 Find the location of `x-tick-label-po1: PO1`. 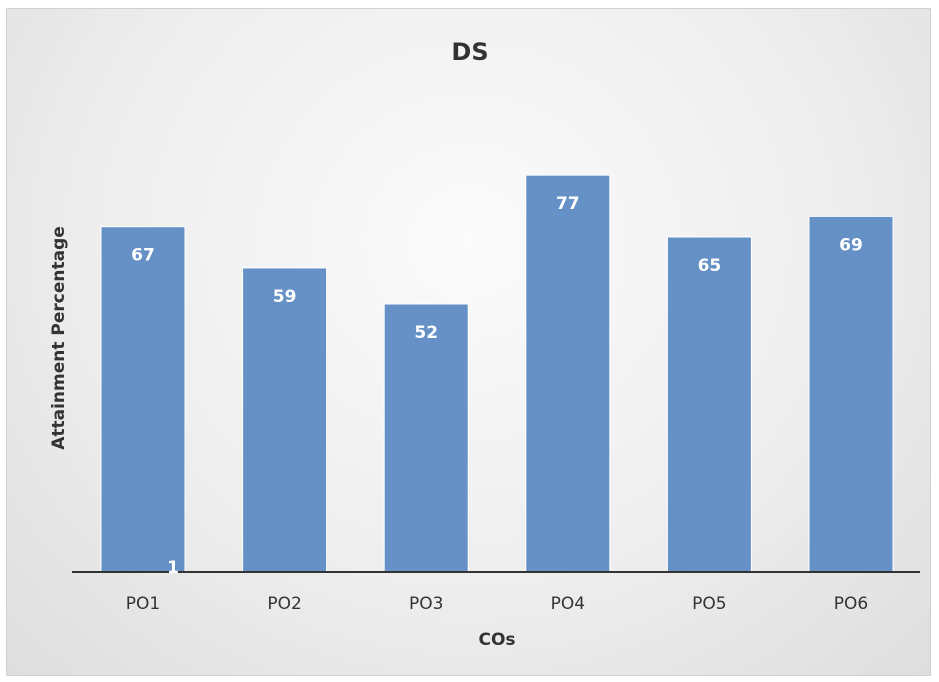

x-tick-label-po1: PO1 is located at coordinates (143, 604).